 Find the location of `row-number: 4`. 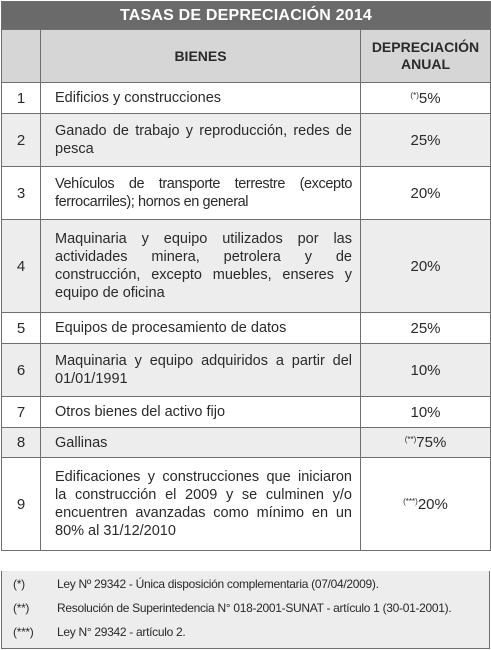

row-number: 4 is located at coordinates (21, 266).